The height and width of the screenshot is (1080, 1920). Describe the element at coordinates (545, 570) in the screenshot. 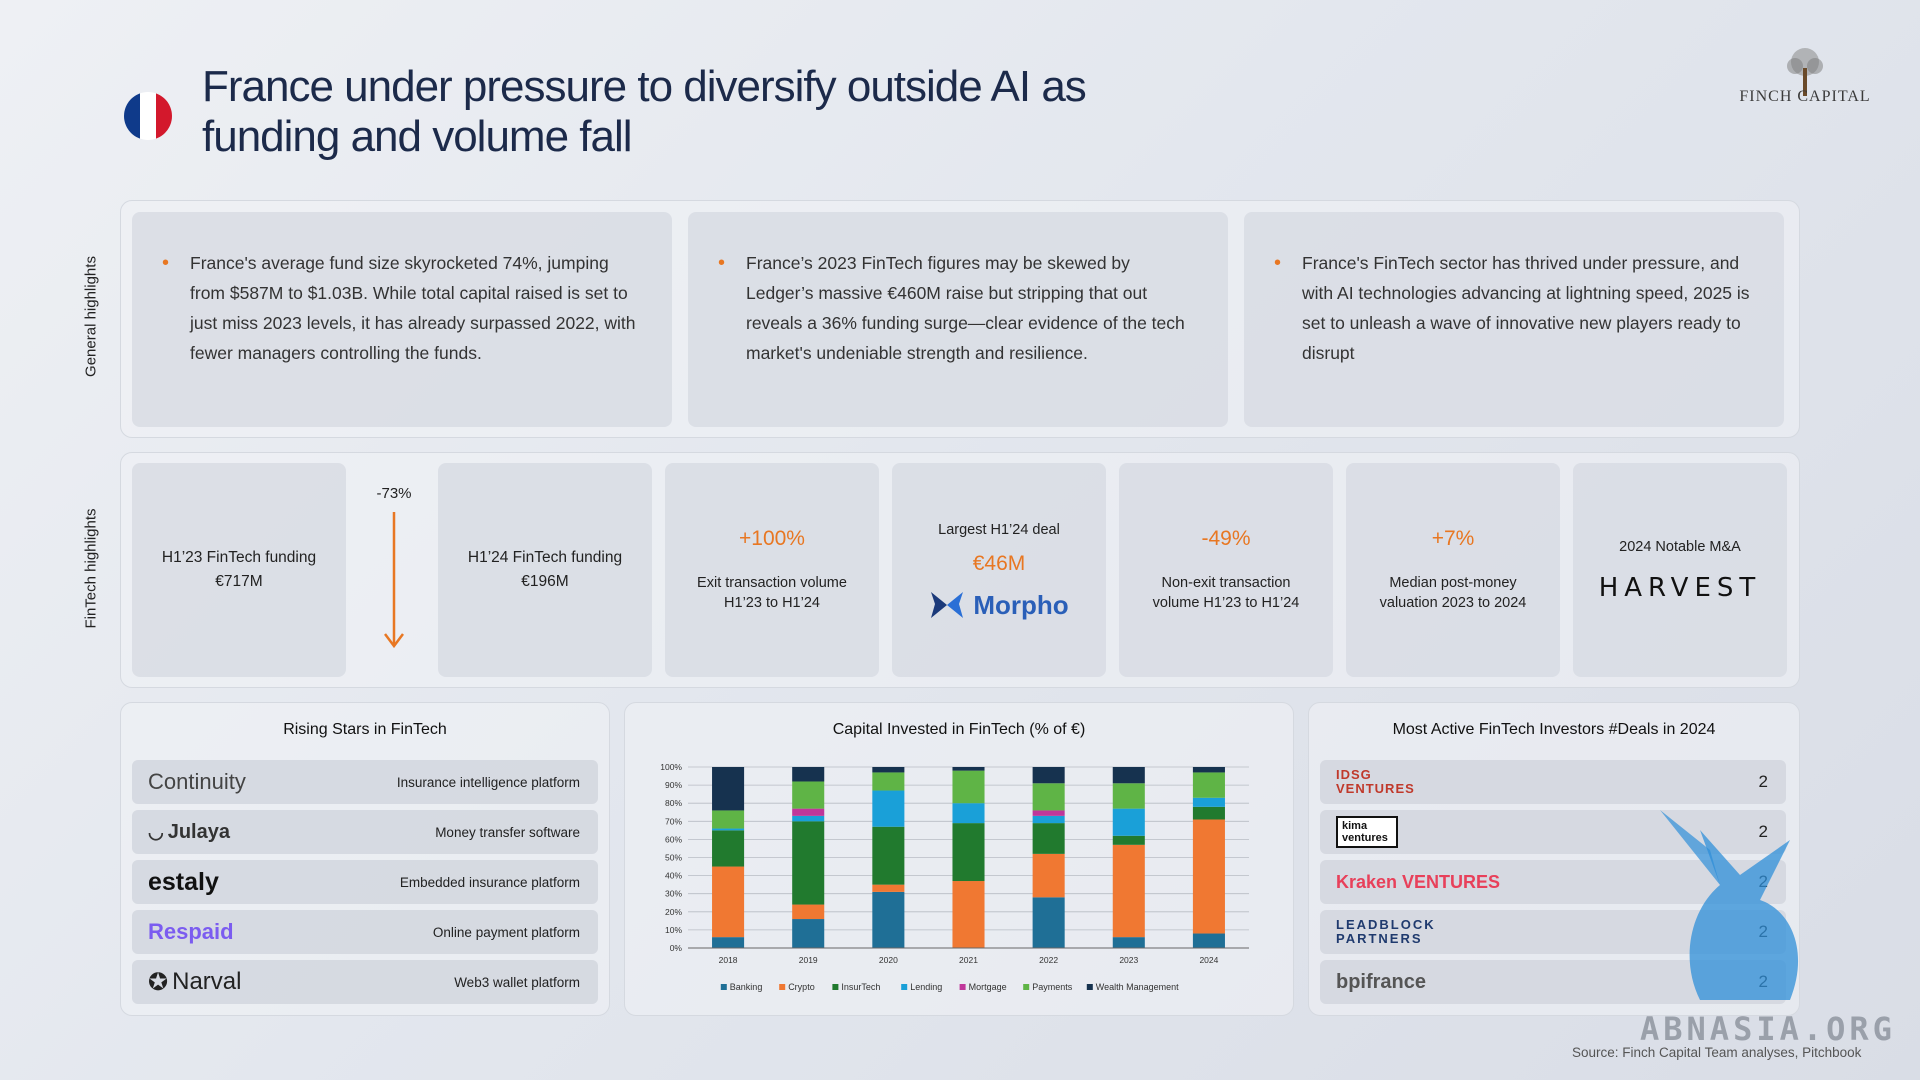

I see `h1-24-funding-card: H1’24 FinTech funding €196M` at that location.